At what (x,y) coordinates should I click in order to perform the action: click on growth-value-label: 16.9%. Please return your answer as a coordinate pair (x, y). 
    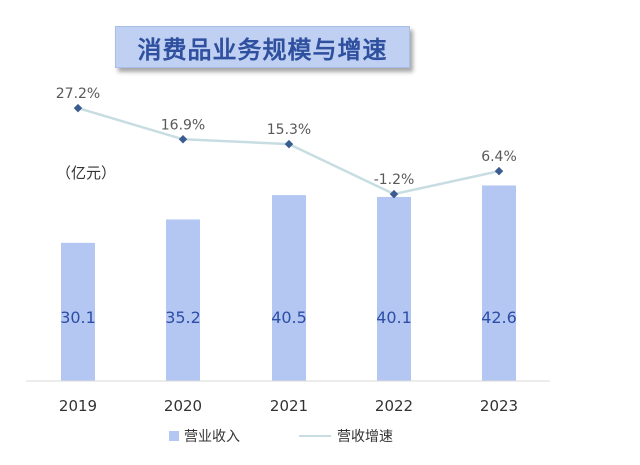
    Looking at the image, I should click on (183, 125).